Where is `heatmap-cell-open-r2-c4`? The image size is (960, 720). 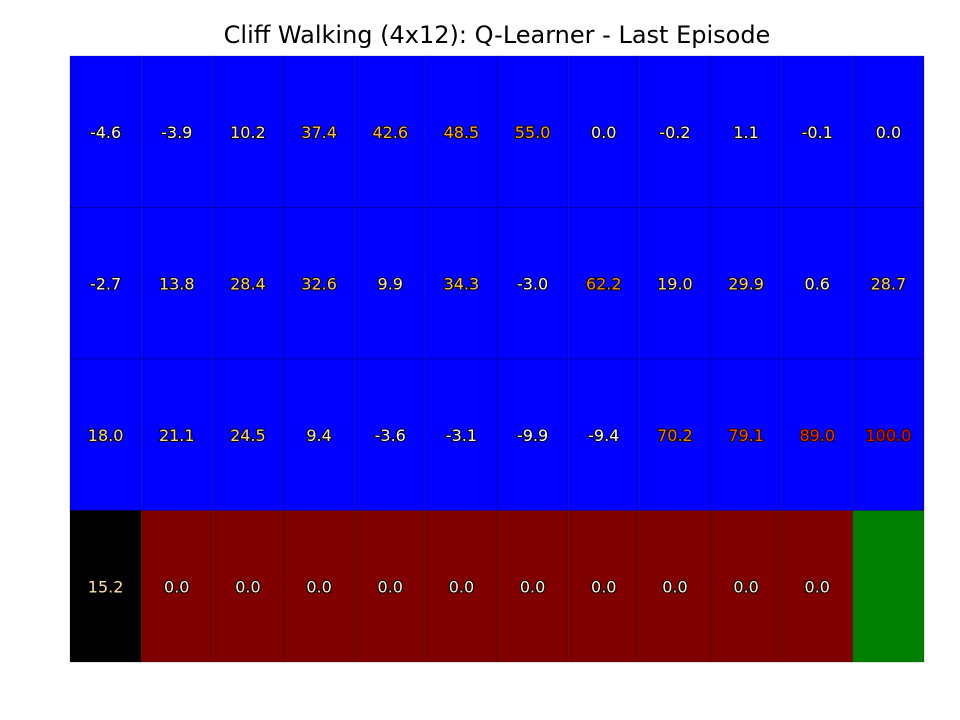
heatmap-cell-open-r2-c4 is located at coordinates (390, 434).